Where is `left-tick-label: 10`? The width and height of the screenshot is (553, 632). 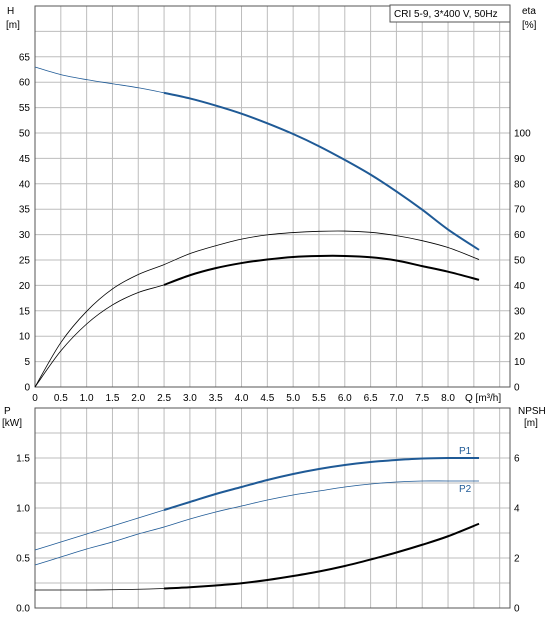 left-tick-label: 10 is located at coordinates (25, 337).